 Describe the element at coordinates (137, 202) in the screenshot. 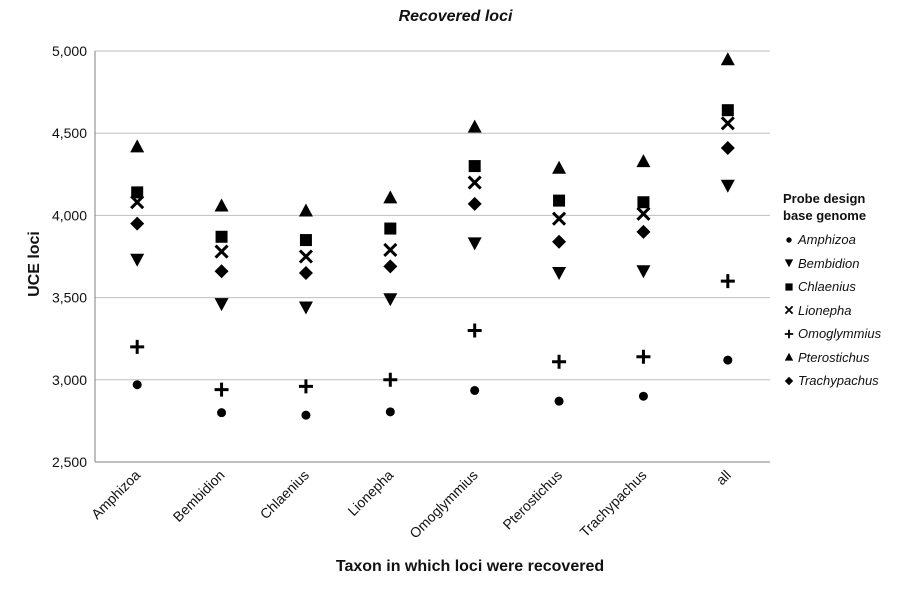

I see `point-lionepha-amphizoa` at that location.